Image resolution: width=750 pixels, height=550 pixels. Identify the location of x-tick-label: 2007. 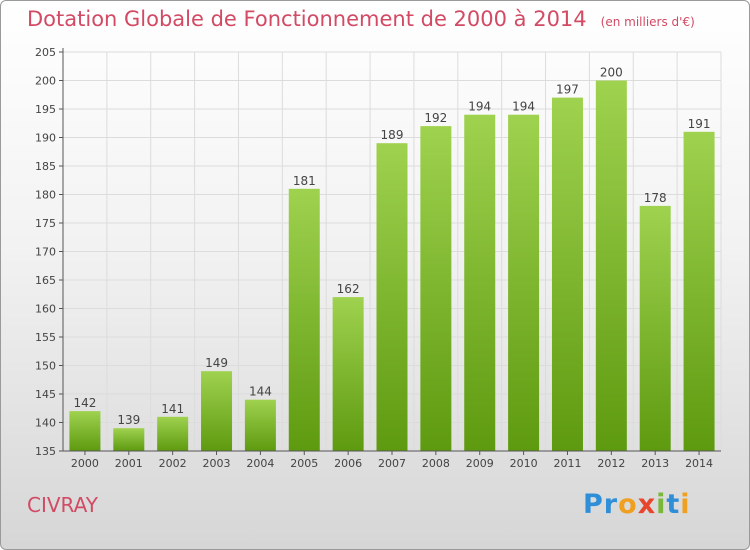
(392, 463).